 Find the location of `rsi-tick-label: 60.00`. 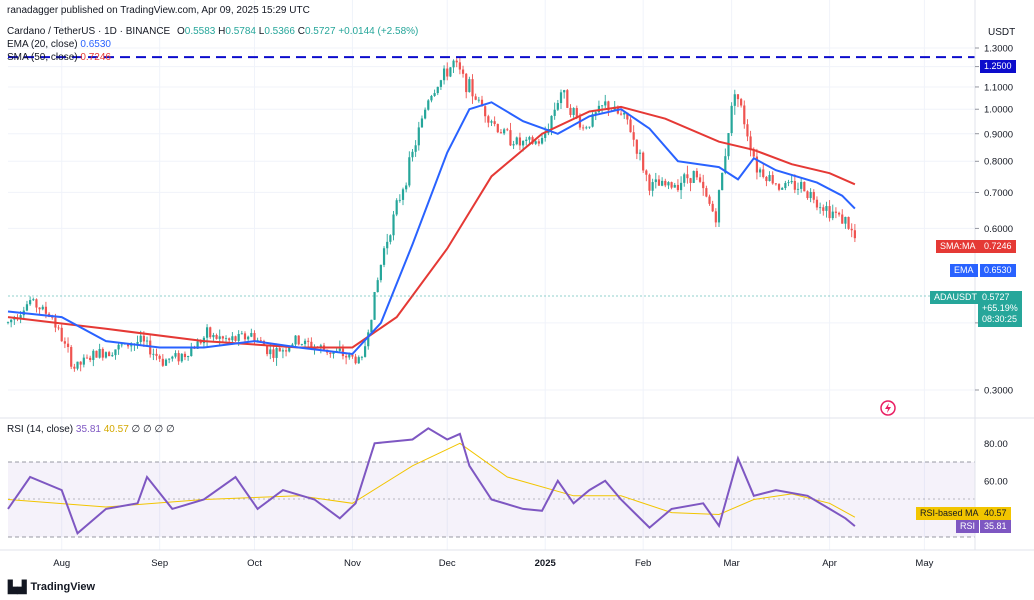

rsi-tick-label: 60.00 is located at coordinates (996, 481).